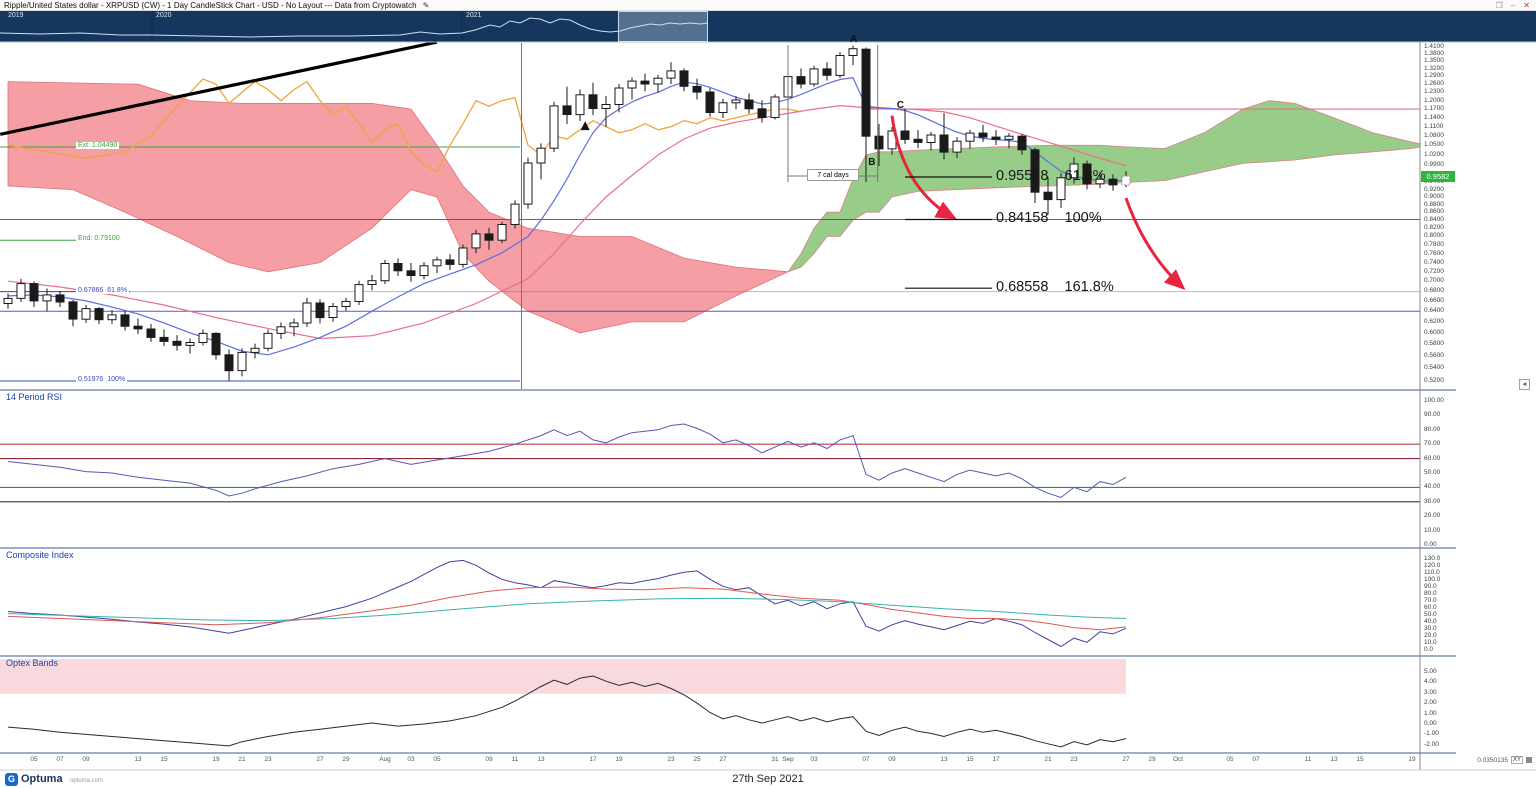 The width and height of the screenshot is (1536, 788). What do you see at coordinates (164, 15) in the screenshot?
I see `year-label-2020: 2020` at bounding box center [164, 15].